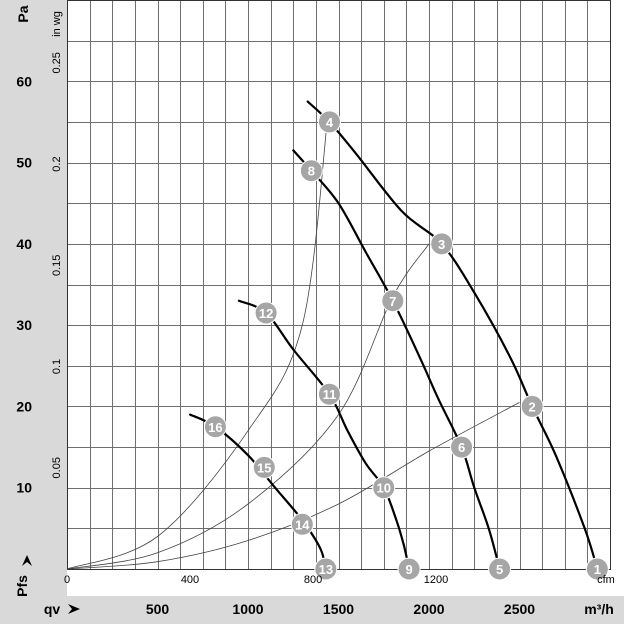 This screenshot has width=624, height=624. I want to click on marker-label: 13, so click(326, 569).